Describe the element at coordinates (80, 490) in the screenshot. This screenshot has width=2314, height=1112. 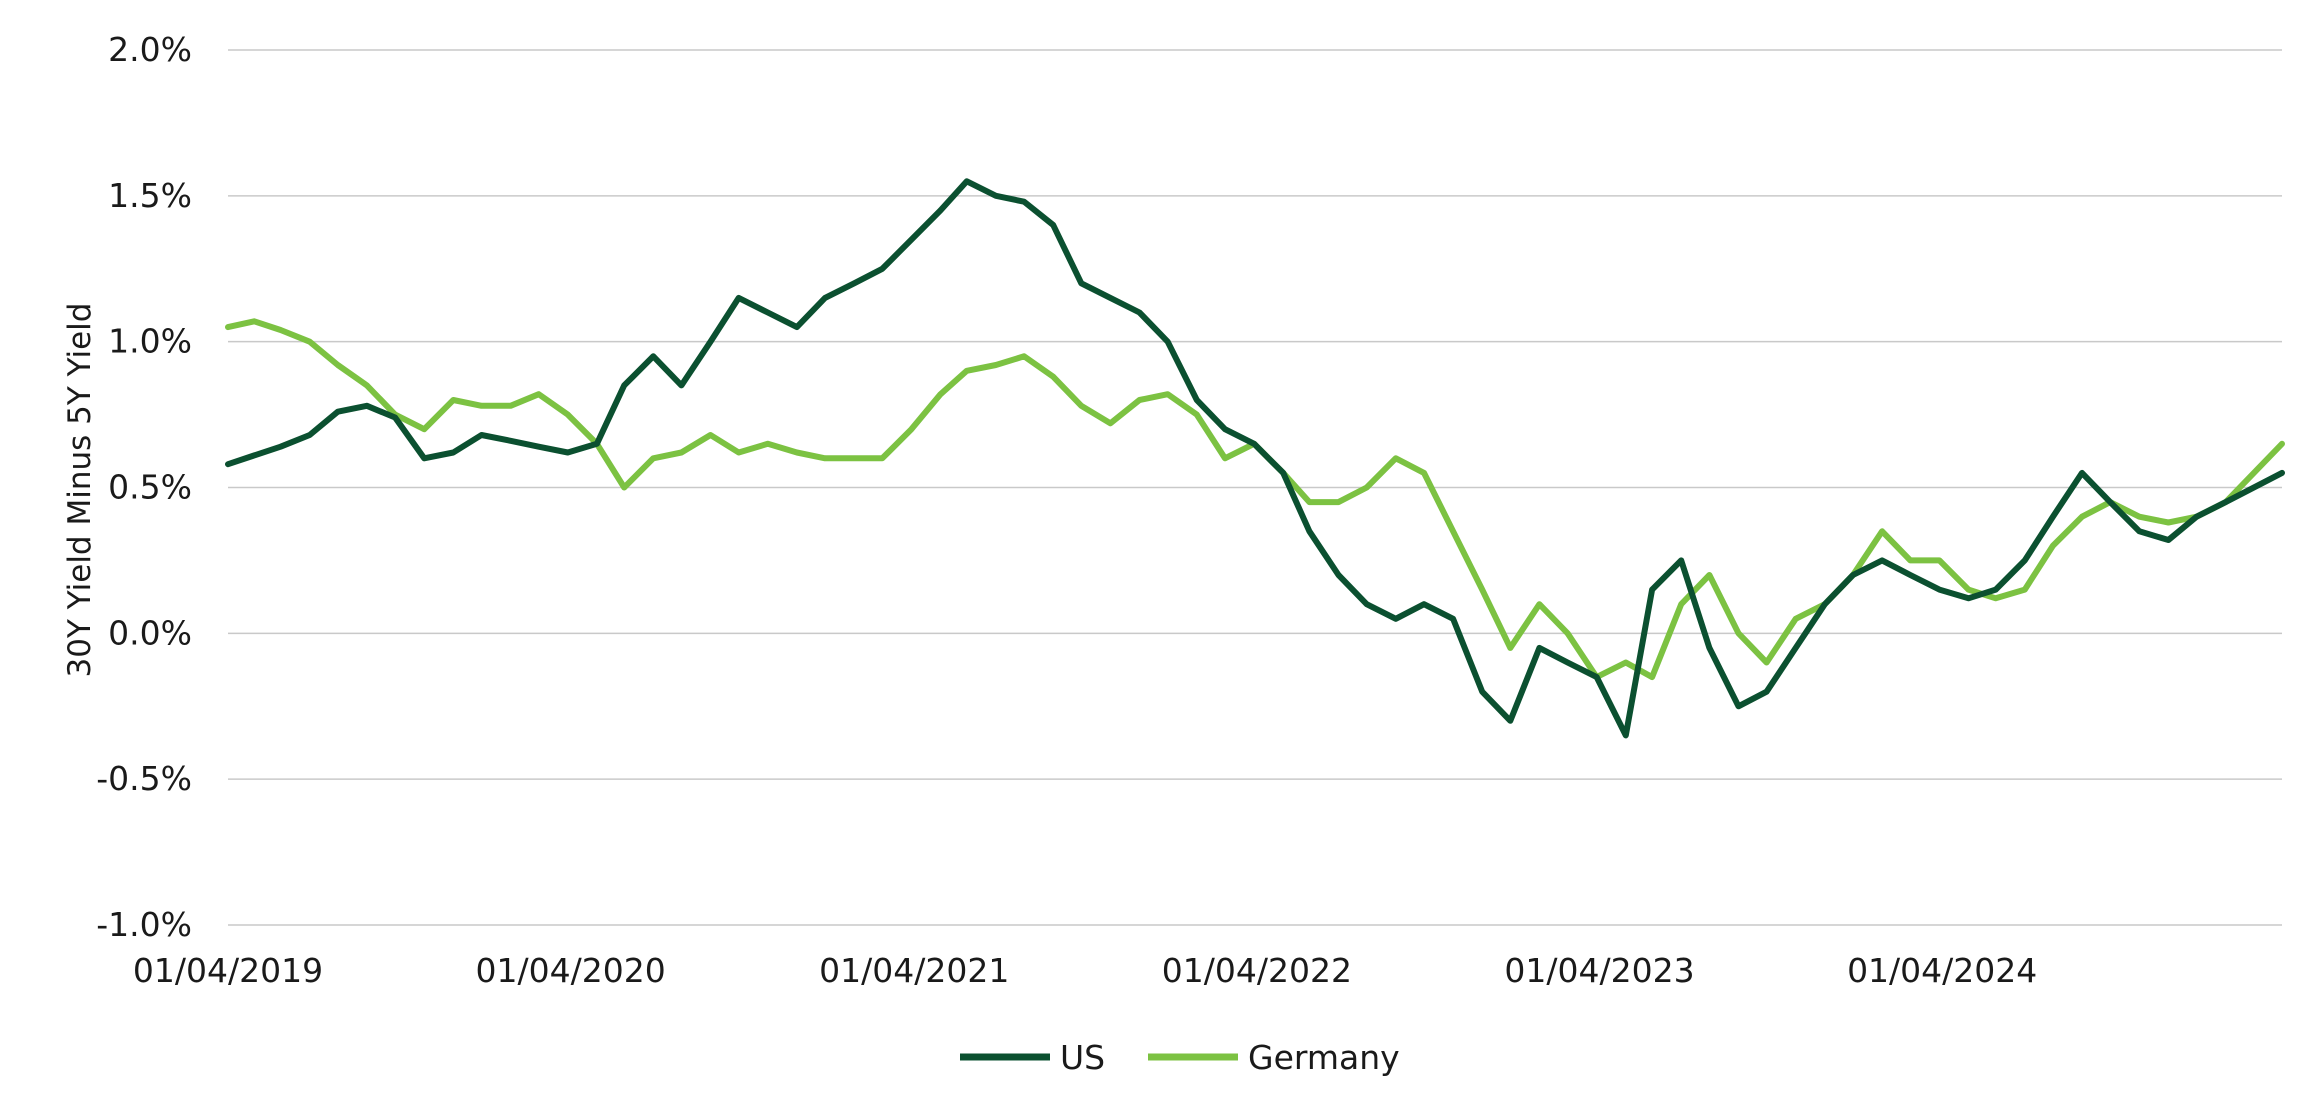
I see `y-axis-label: 30Y Yield Minus 5Y Yield` at that location.